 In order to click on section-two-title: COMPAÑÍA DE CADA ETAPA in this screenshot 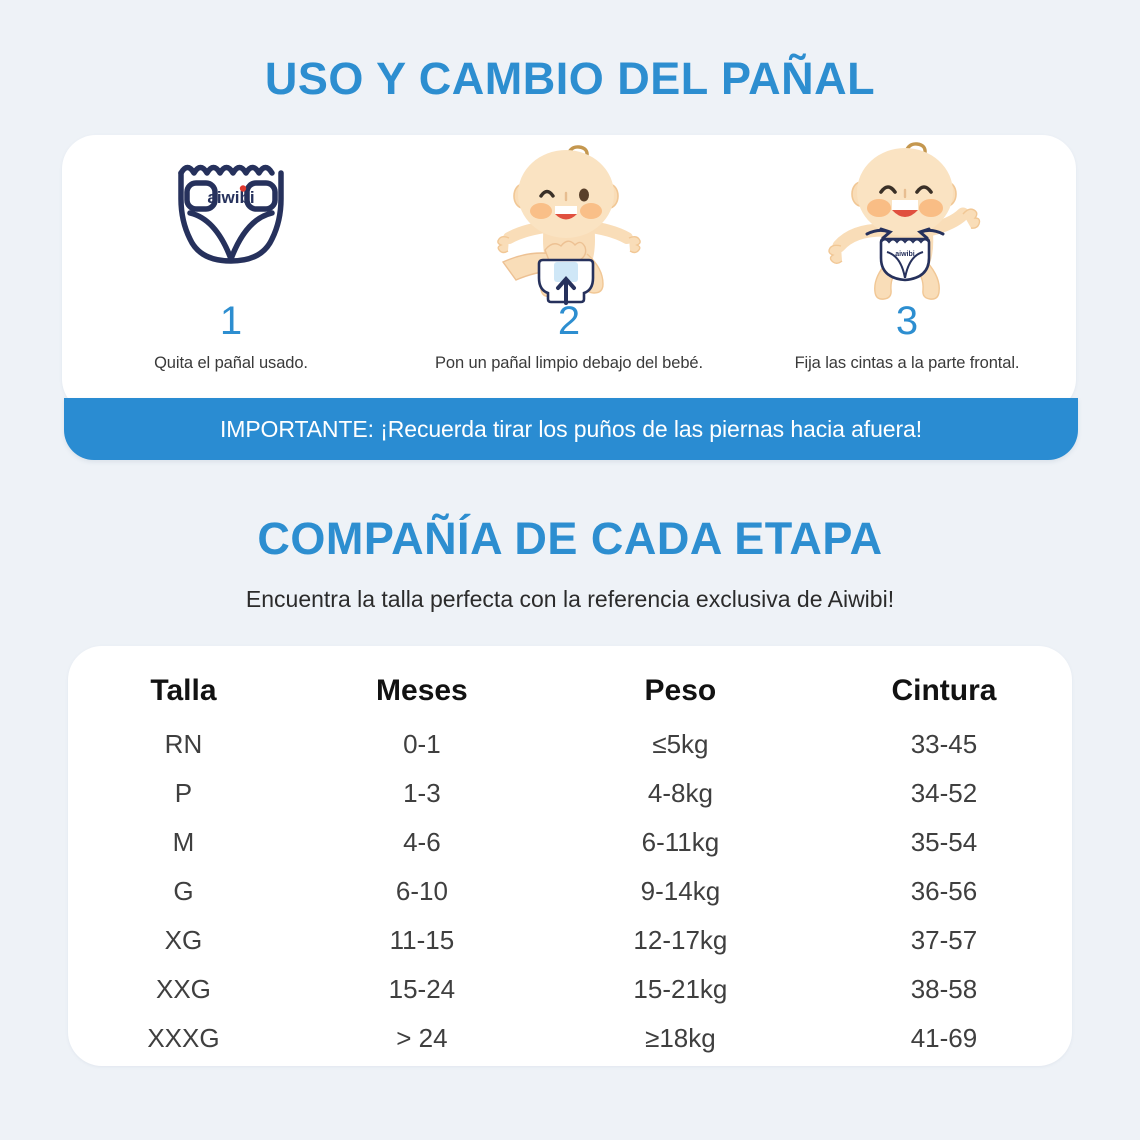, I will do `click(570, 538)`.